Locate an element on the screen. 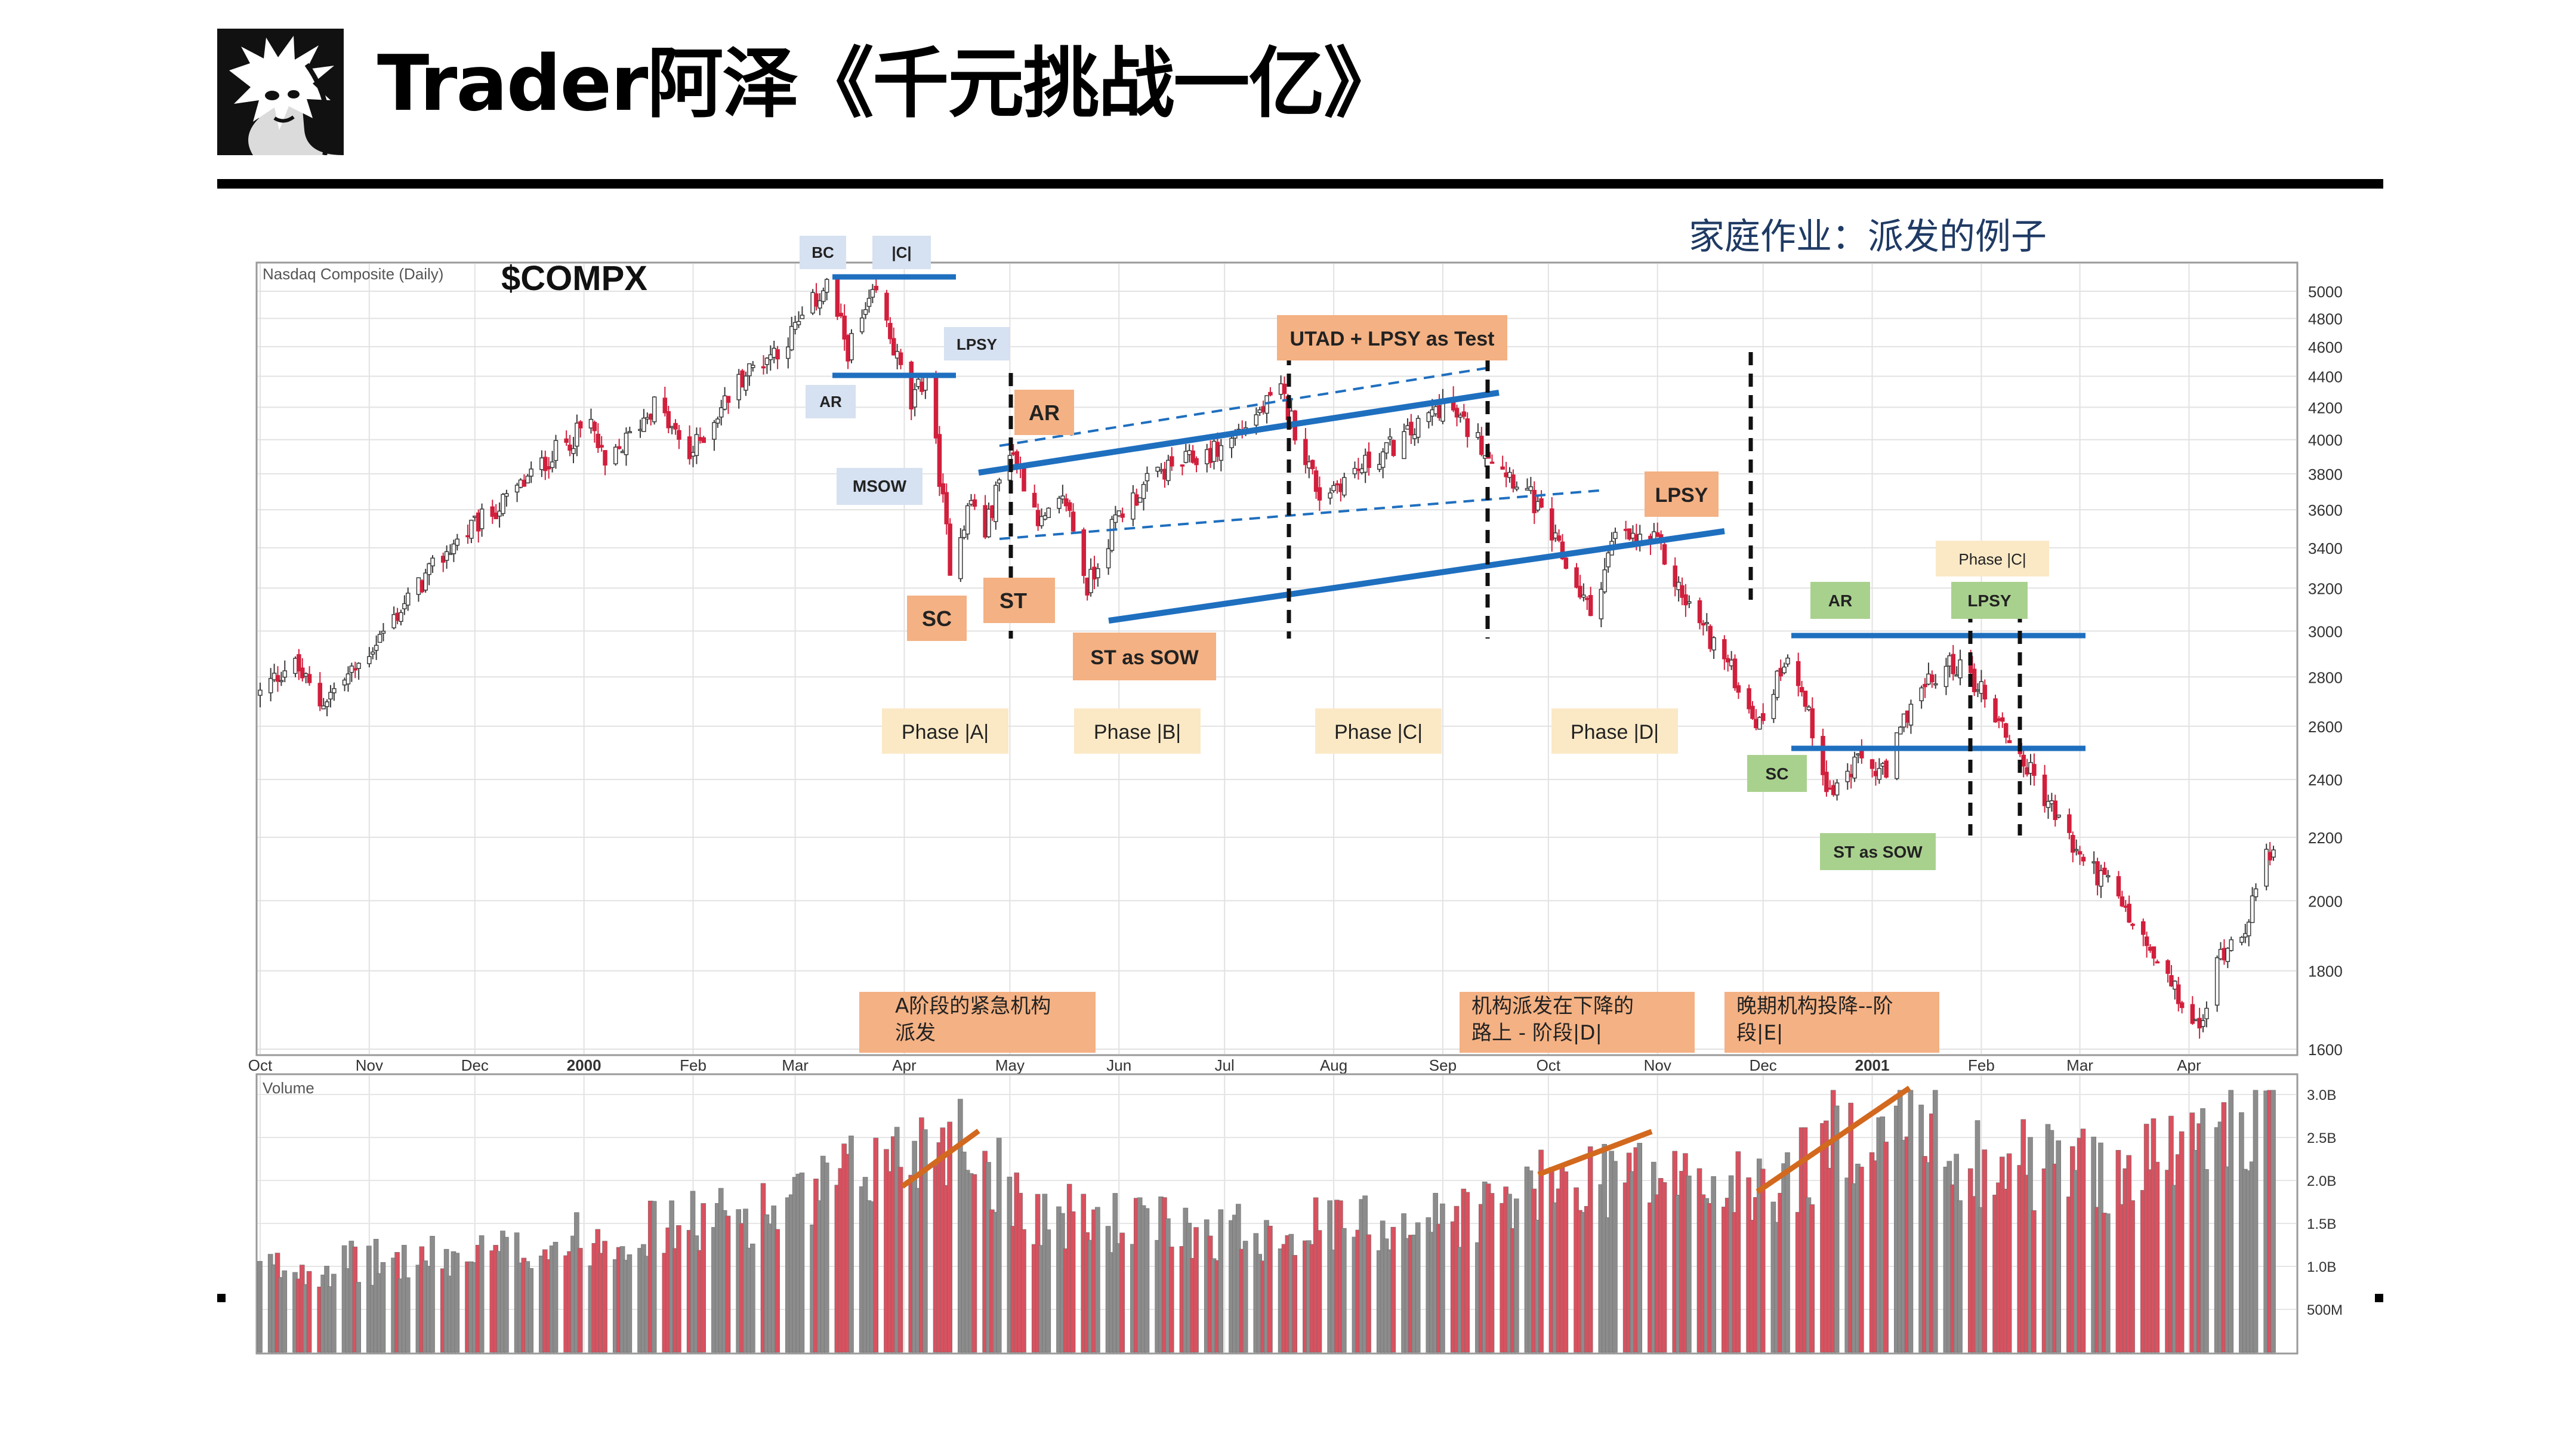  svg-text: ST is located at coordinates (1013, 600).